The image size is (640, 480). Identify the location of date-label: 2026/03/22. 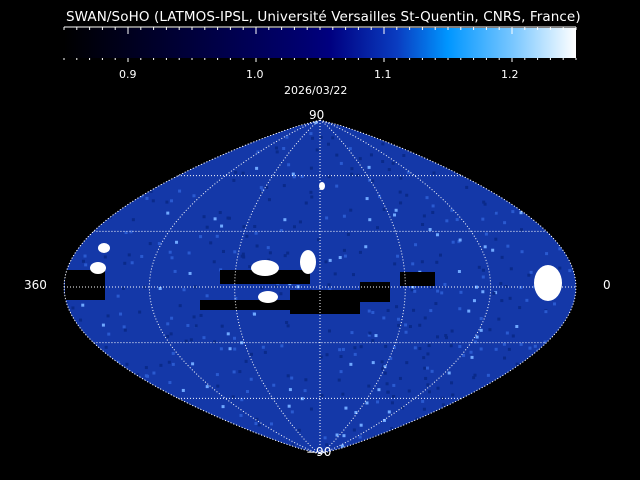
(316, 90).